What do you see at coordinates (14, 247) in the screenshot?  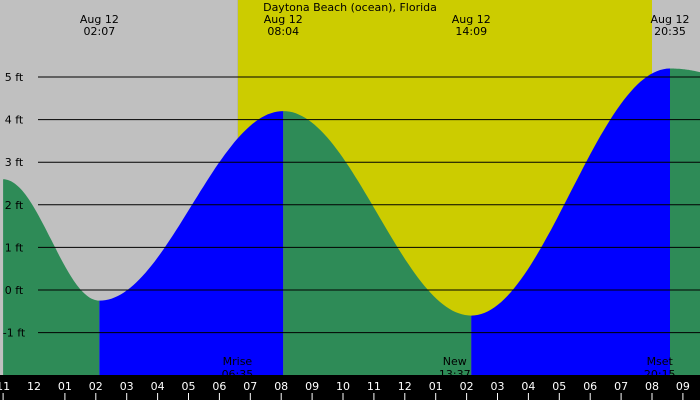 I see `y-tick-label: 1 ft` at bounding box center [14, 247].